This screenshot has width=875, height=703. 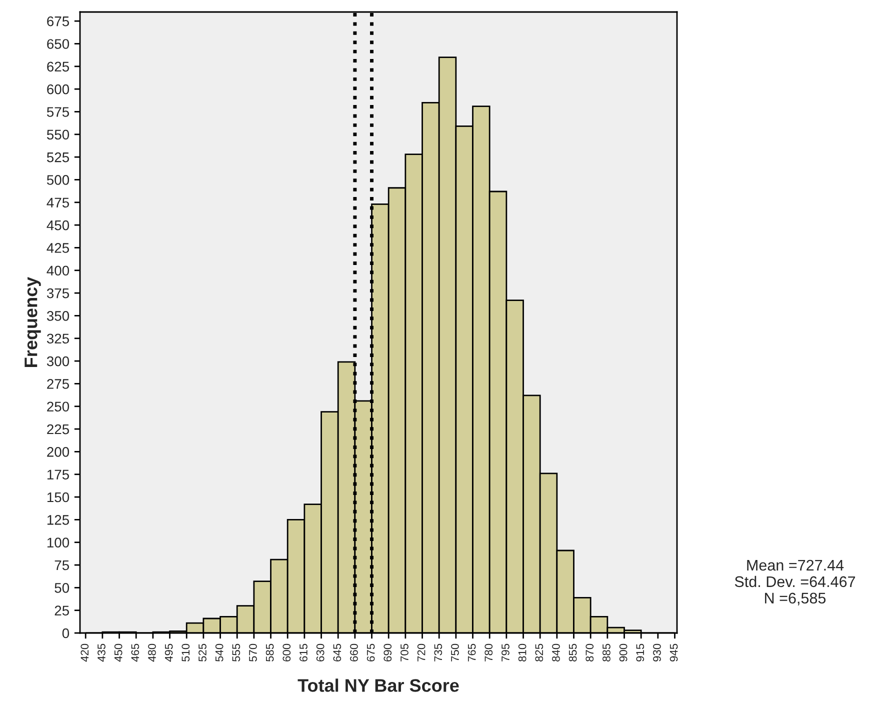 What do you see at coordinates (66, 633) in the screenshot?
I see `y-tick-label: 0` at bounding box center [66, 633].